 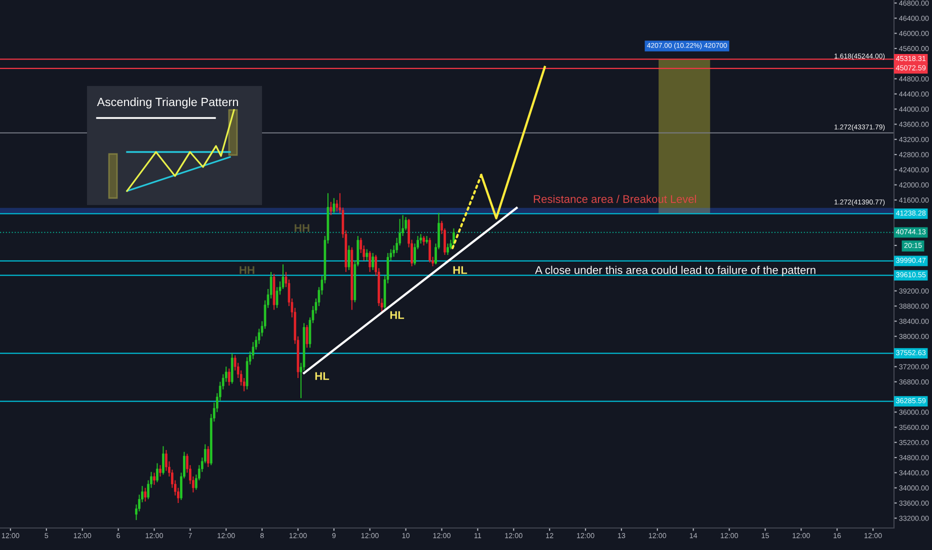 I want to click on annotation: Resistance area / Breakout Level, so click(x=615, y=198).